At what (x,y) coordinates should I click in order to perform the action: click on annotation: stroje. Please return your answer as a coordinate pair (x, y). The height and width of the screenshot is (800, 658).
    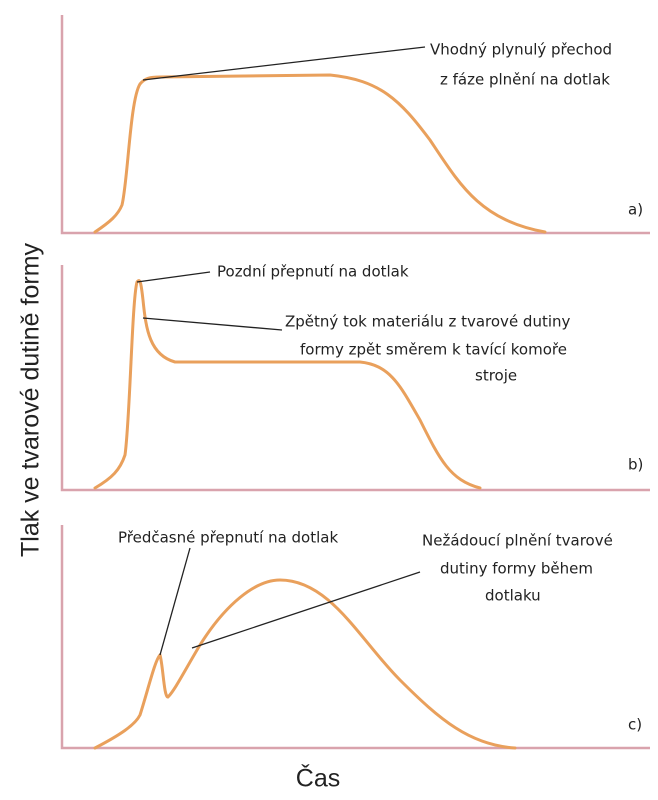
    Looking at the image, I should click on (496, 376).